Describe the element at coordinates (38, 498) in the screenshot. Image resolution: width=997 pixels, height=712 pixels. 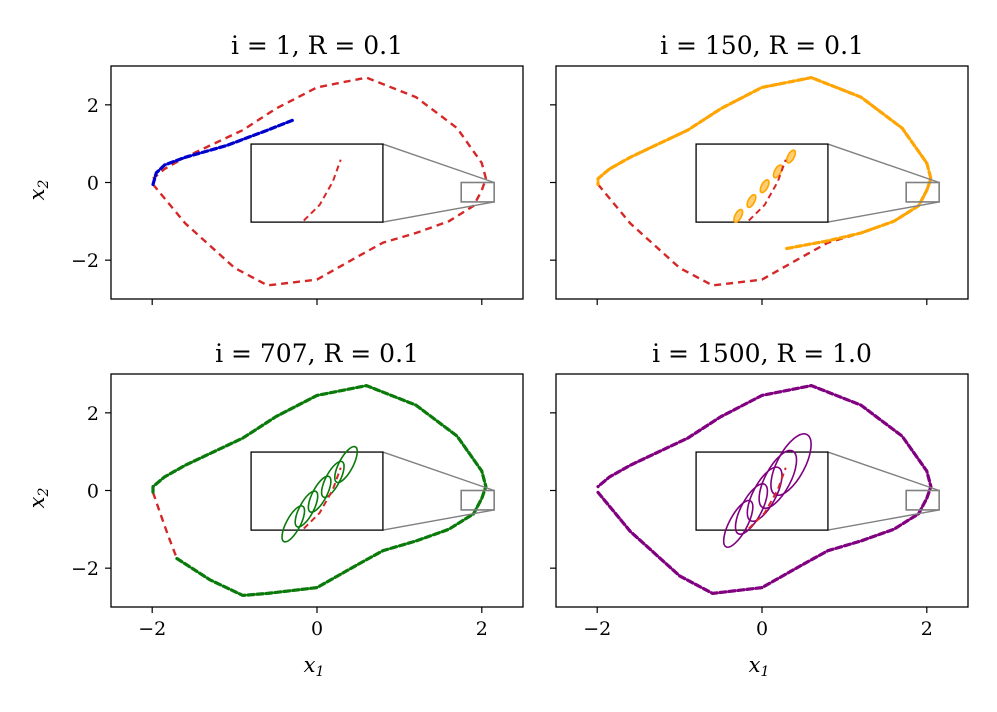
I see `y-axis-label-bottom: x2` at that location.